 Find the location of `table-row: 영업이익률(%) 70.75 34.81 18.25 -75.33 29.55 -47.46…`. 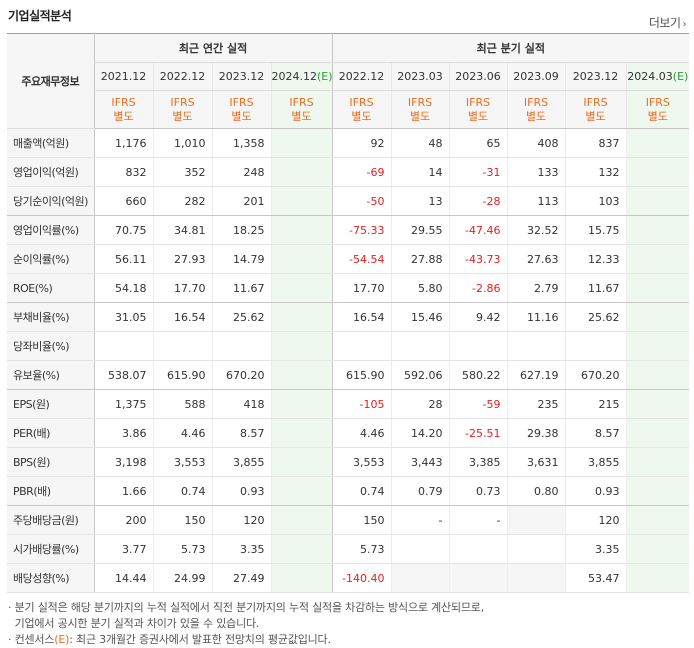

table-row: 영업이익률(%) 70.75 34.81 18.25 -75.33 29.55 -47.46… is located at coordinates (348, 230).